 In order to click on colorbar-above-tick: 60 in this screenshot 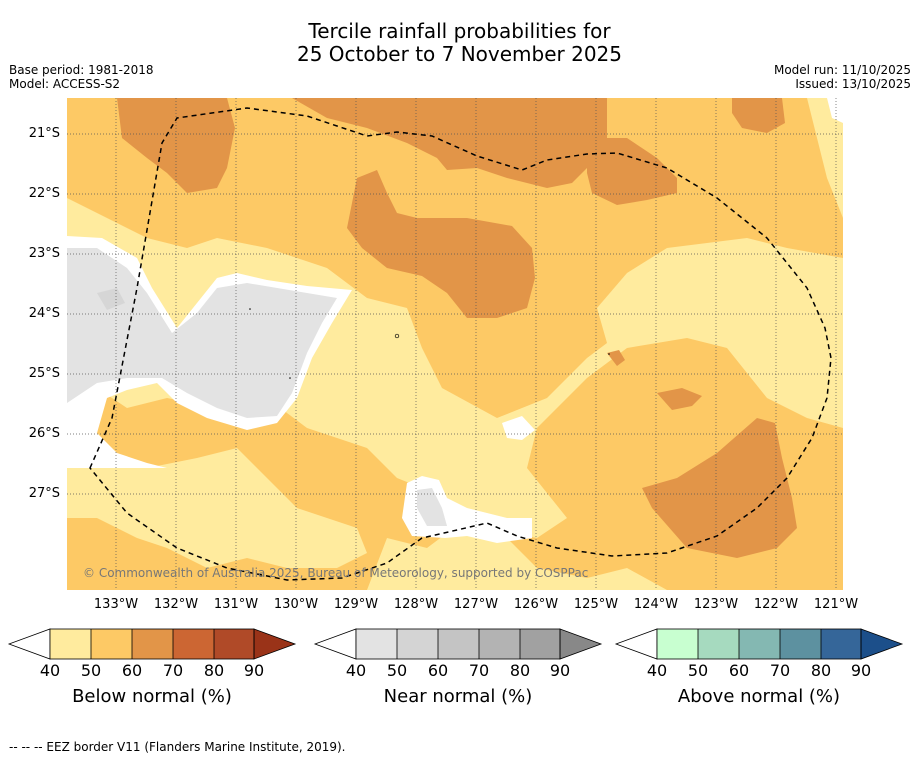, I will do `click(739, 670)`.